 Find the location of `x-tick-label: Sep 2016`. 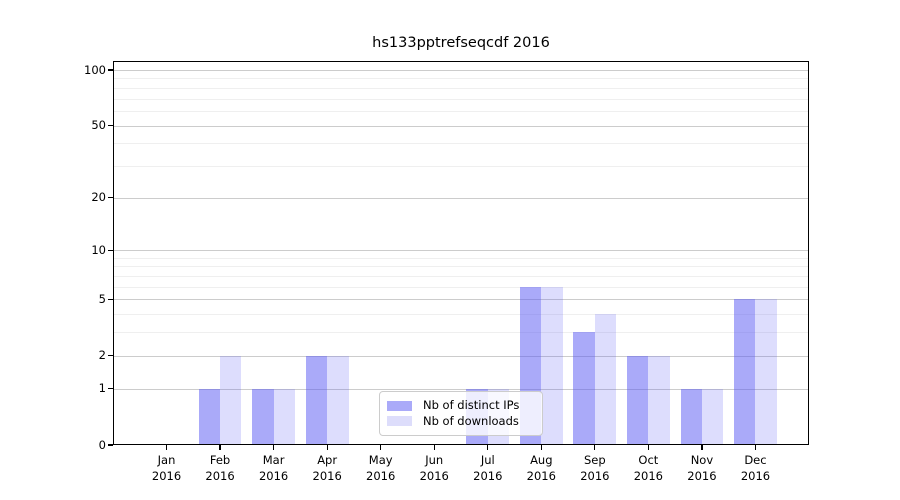

x-tick-label: Sep 2016 is located at coordinates (595, 468).